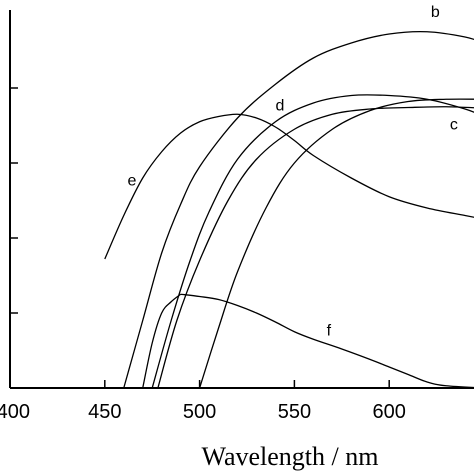 The width and height of the screenshot is (474, 474). I want to click on x-tick-label-500: 500, so click(199, 412).